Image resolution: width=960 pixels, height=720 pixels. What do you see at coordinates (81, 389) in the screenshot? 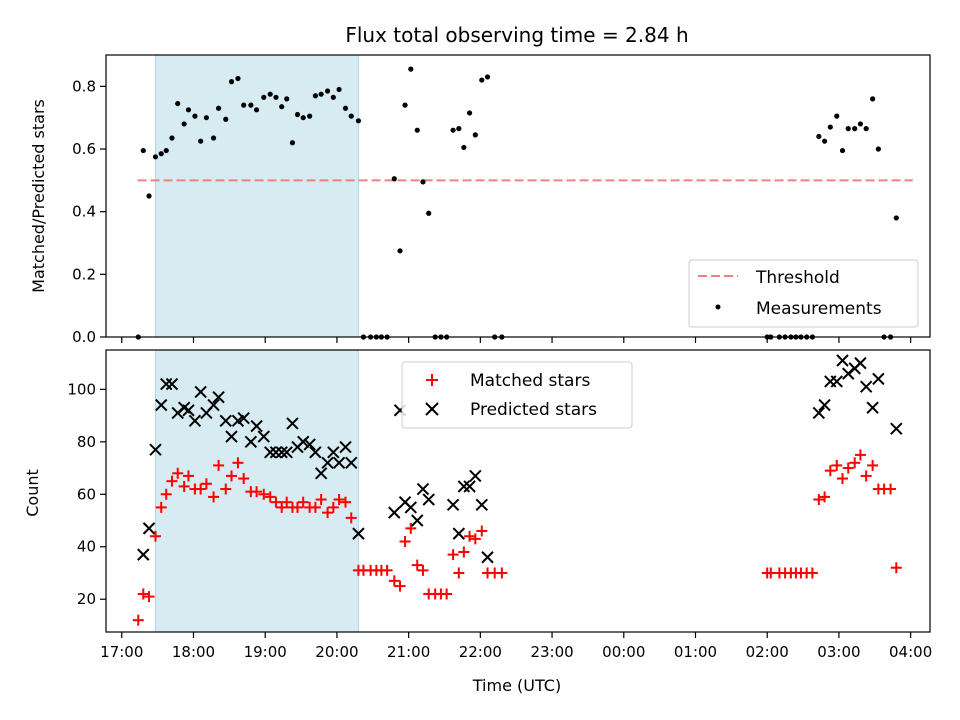
I see `y-tick-label: 100` at bounding box center [81, 389].